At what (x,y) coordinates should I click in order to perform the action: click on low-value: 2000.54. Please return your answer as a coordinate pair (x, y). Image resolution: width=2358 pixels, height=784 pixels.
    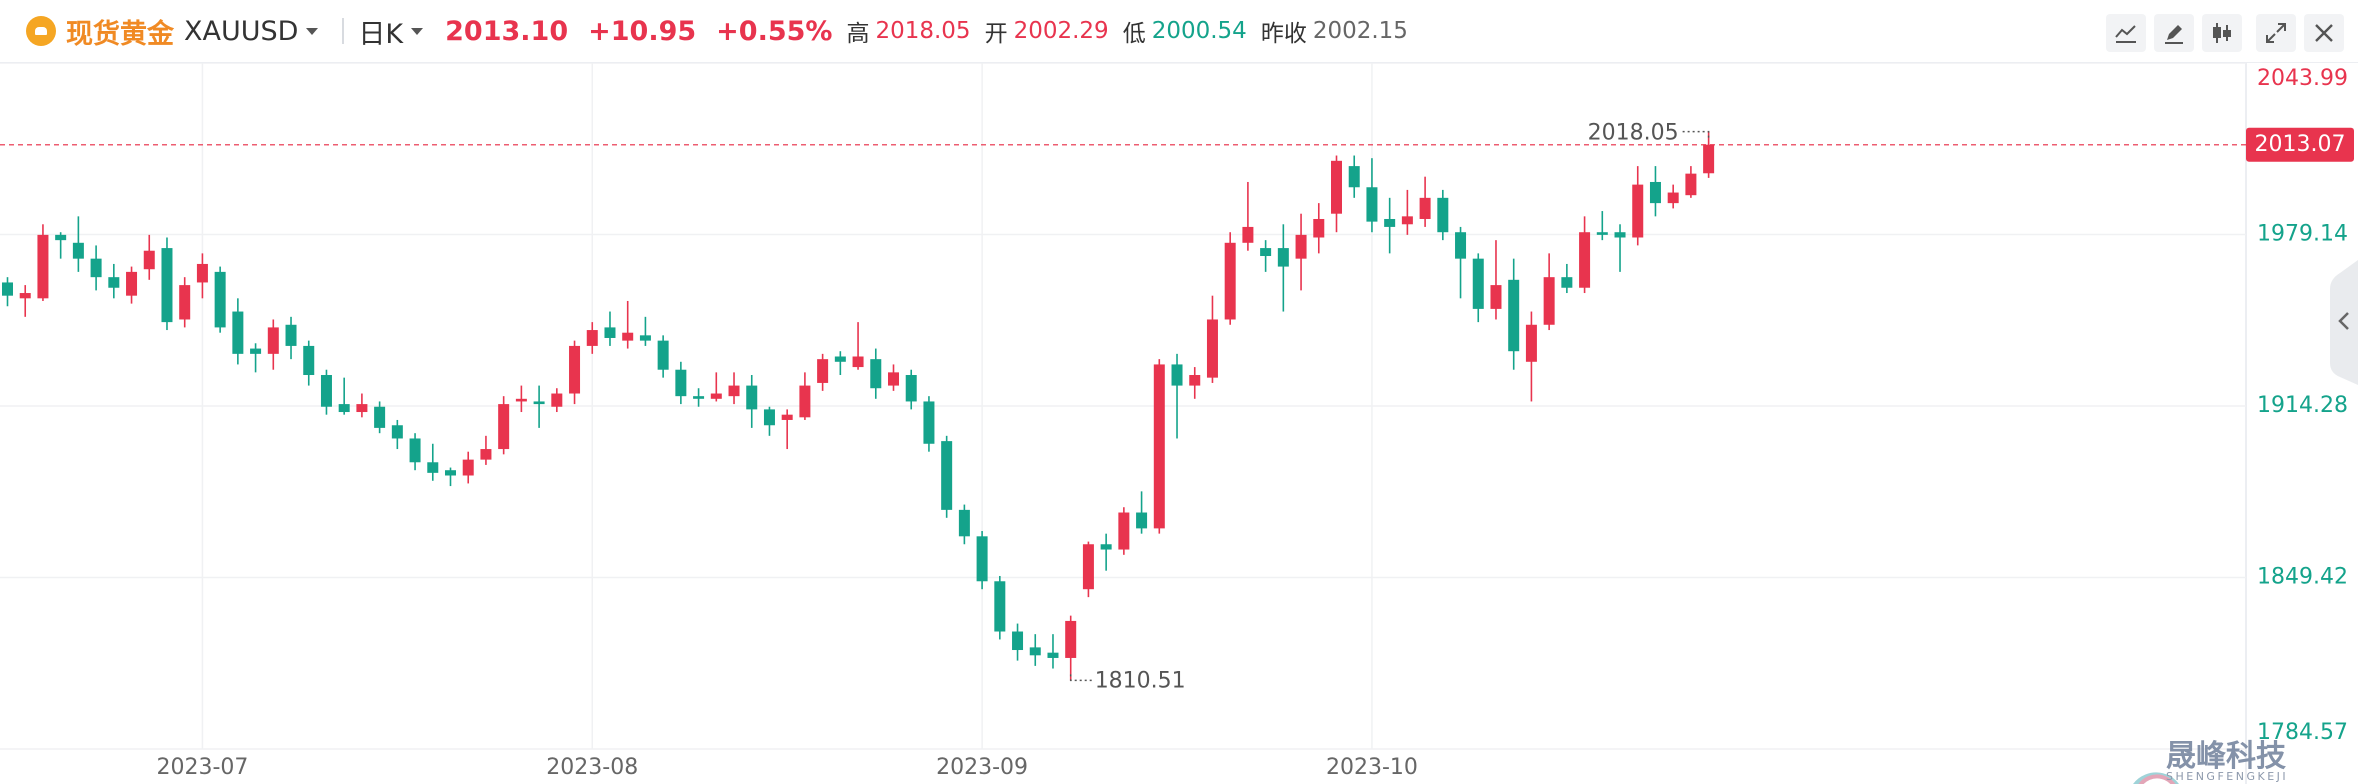
    Looking at the image, I should click on (1199, 31).